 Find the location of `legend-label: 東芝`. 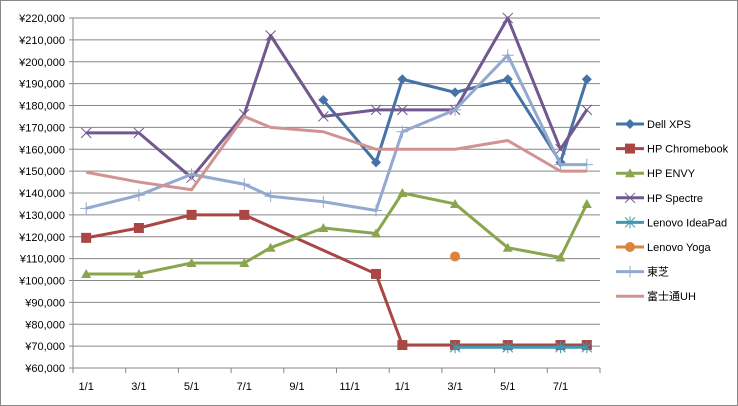

legend-label: 東芝 is located at coordinates (658, 272).